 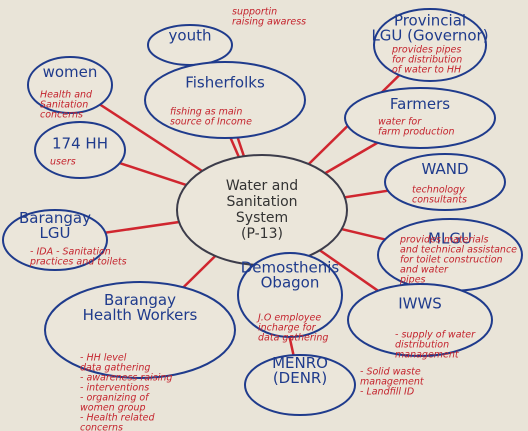 I want to click on node-note: for distribution, so click(x=427, y=60).